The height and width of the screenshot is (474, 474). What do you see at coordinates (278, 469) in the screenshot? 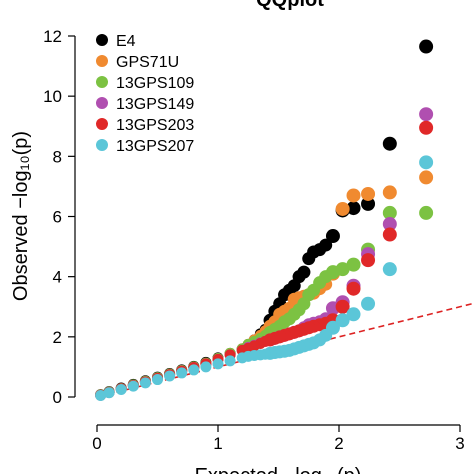
I see `x-axis-title: Expected −log₁₀(p)` at bounding box center [278, 469].